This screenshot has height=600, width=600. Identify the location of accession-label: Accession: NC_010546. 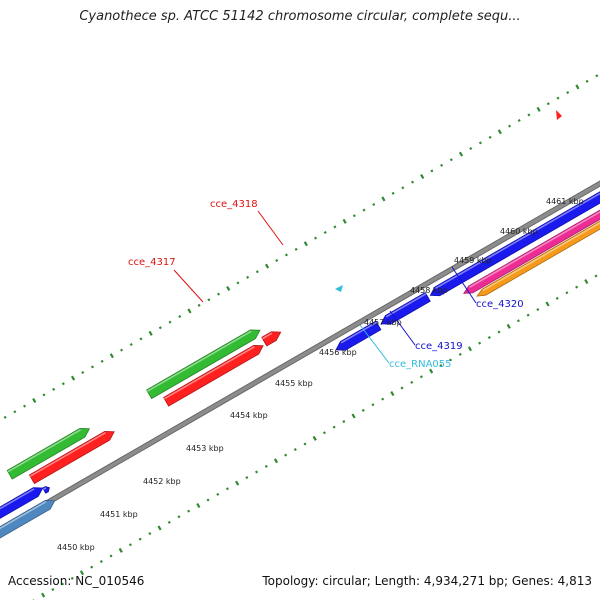
(76, 581).